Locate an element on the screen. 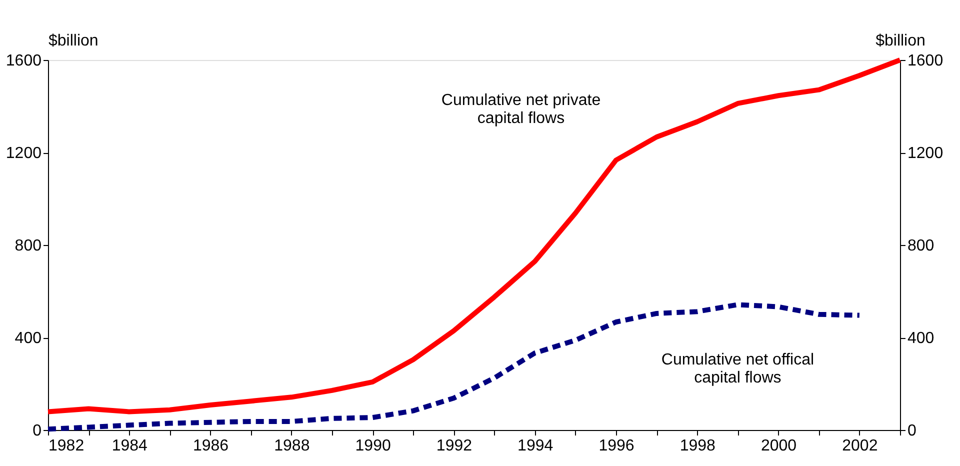 The image size is (960, 466). y-tick-label: 400 is located at coordinates (28, 338).